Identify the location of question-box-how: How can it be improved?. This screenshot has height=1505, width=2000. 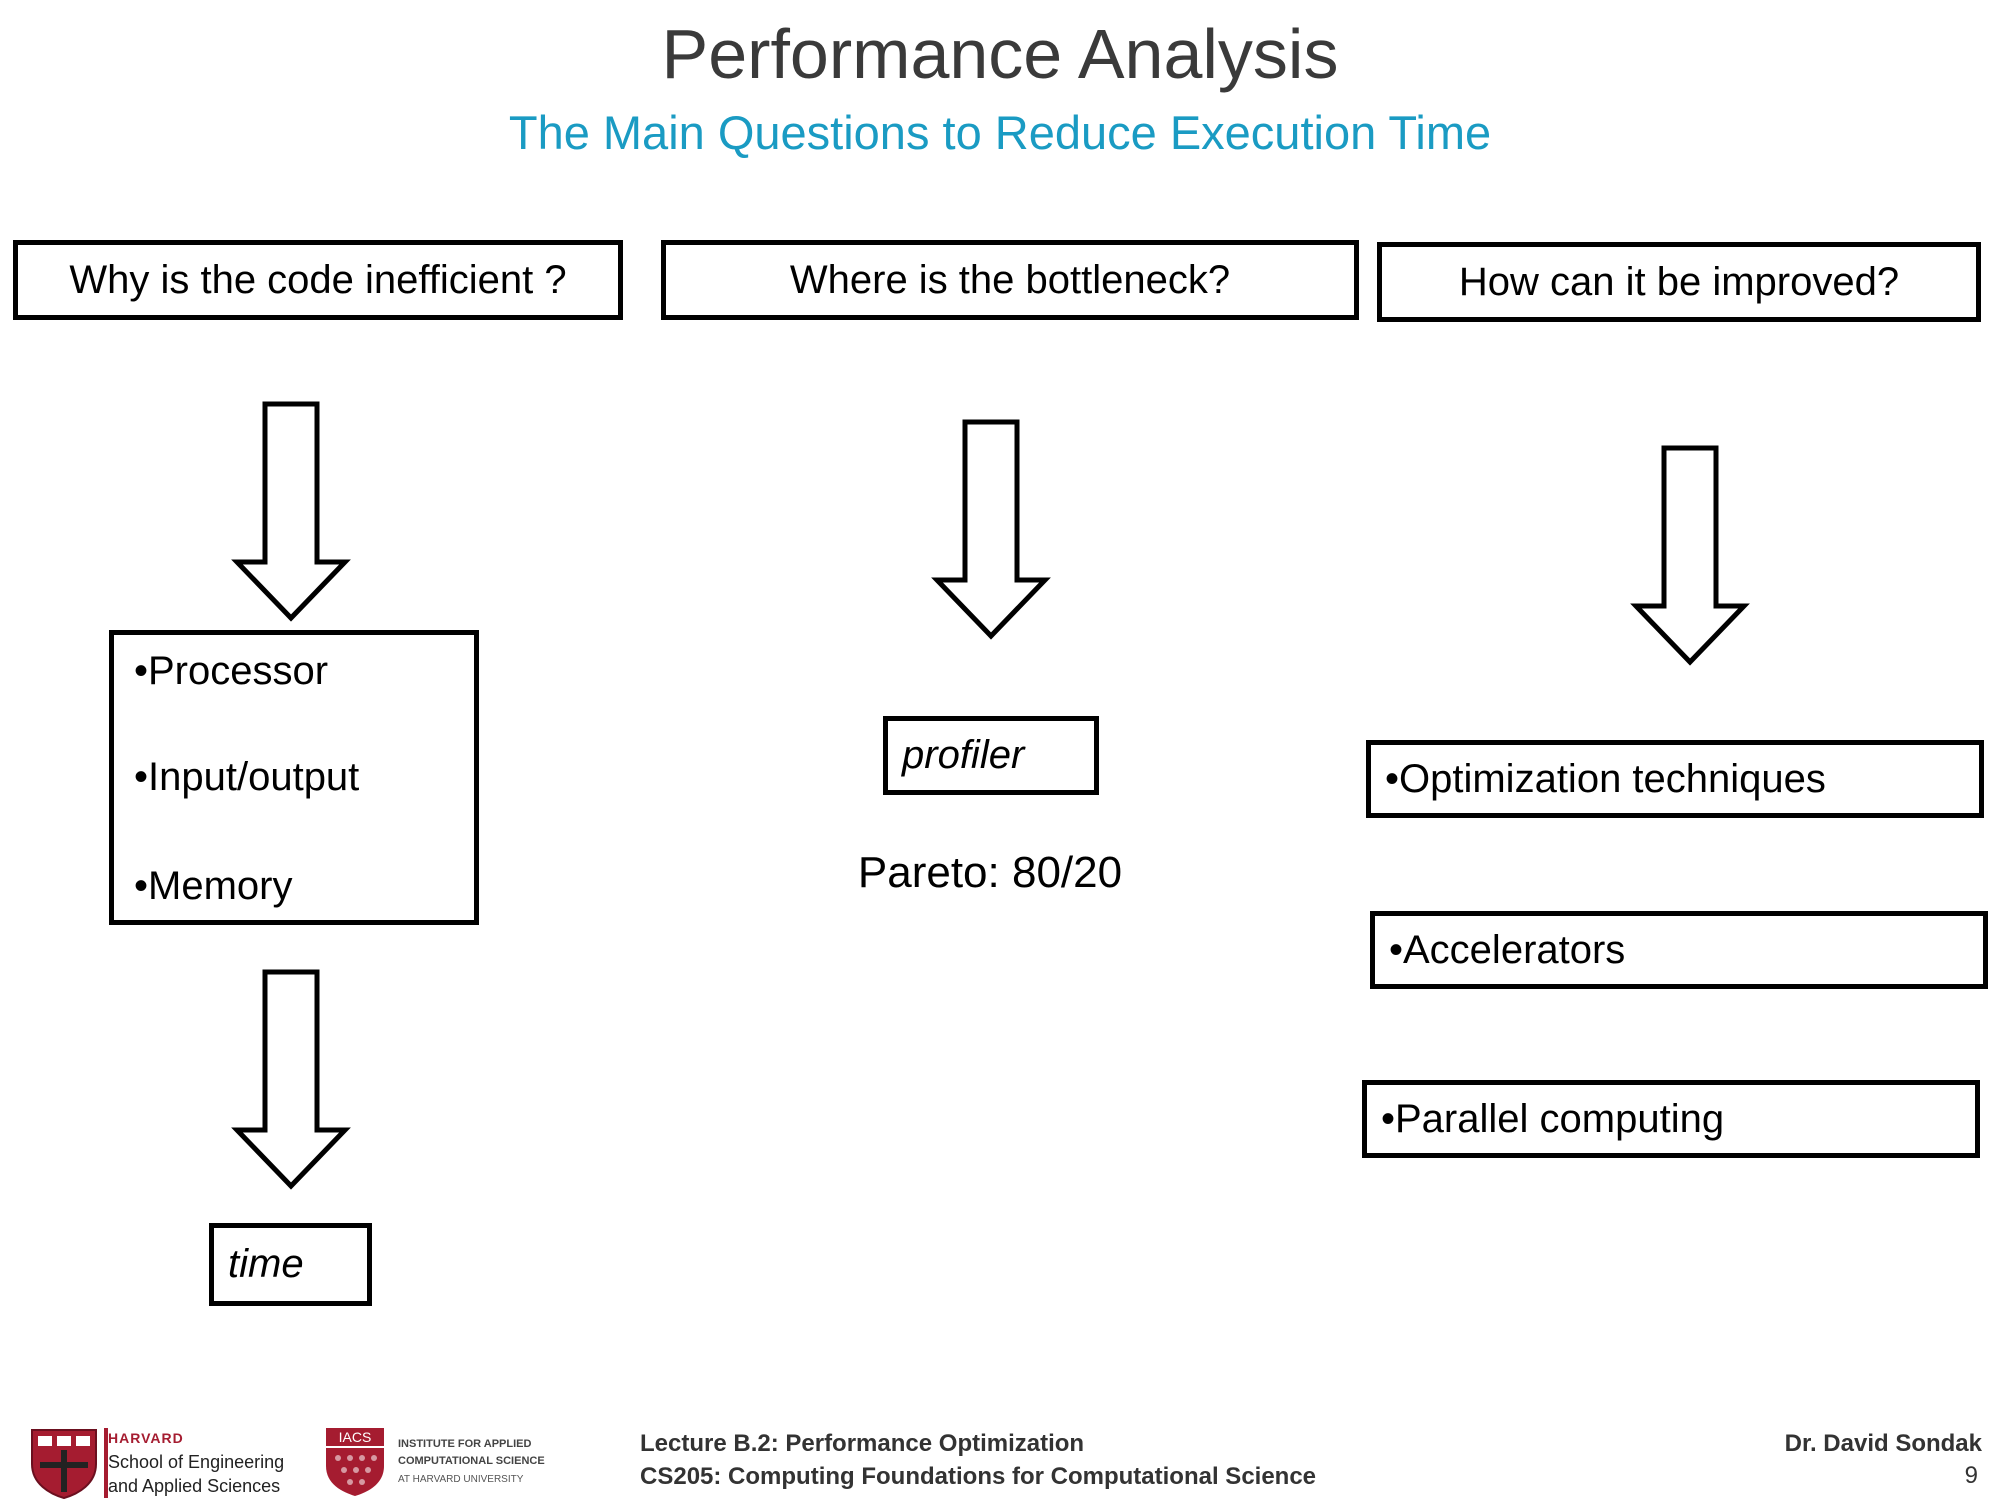
(1679, 282).